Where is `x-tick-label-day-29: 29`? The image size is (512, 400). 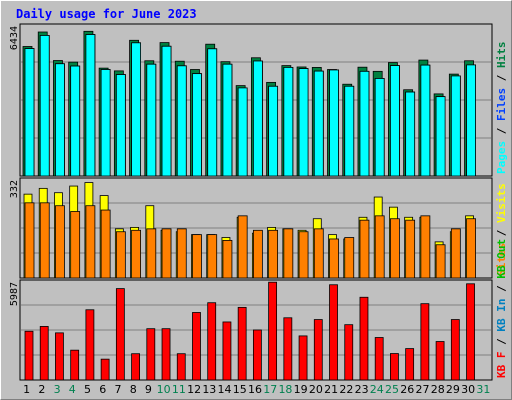
x-tick-label-day-29: 29 is located at coordinates (453, 389).